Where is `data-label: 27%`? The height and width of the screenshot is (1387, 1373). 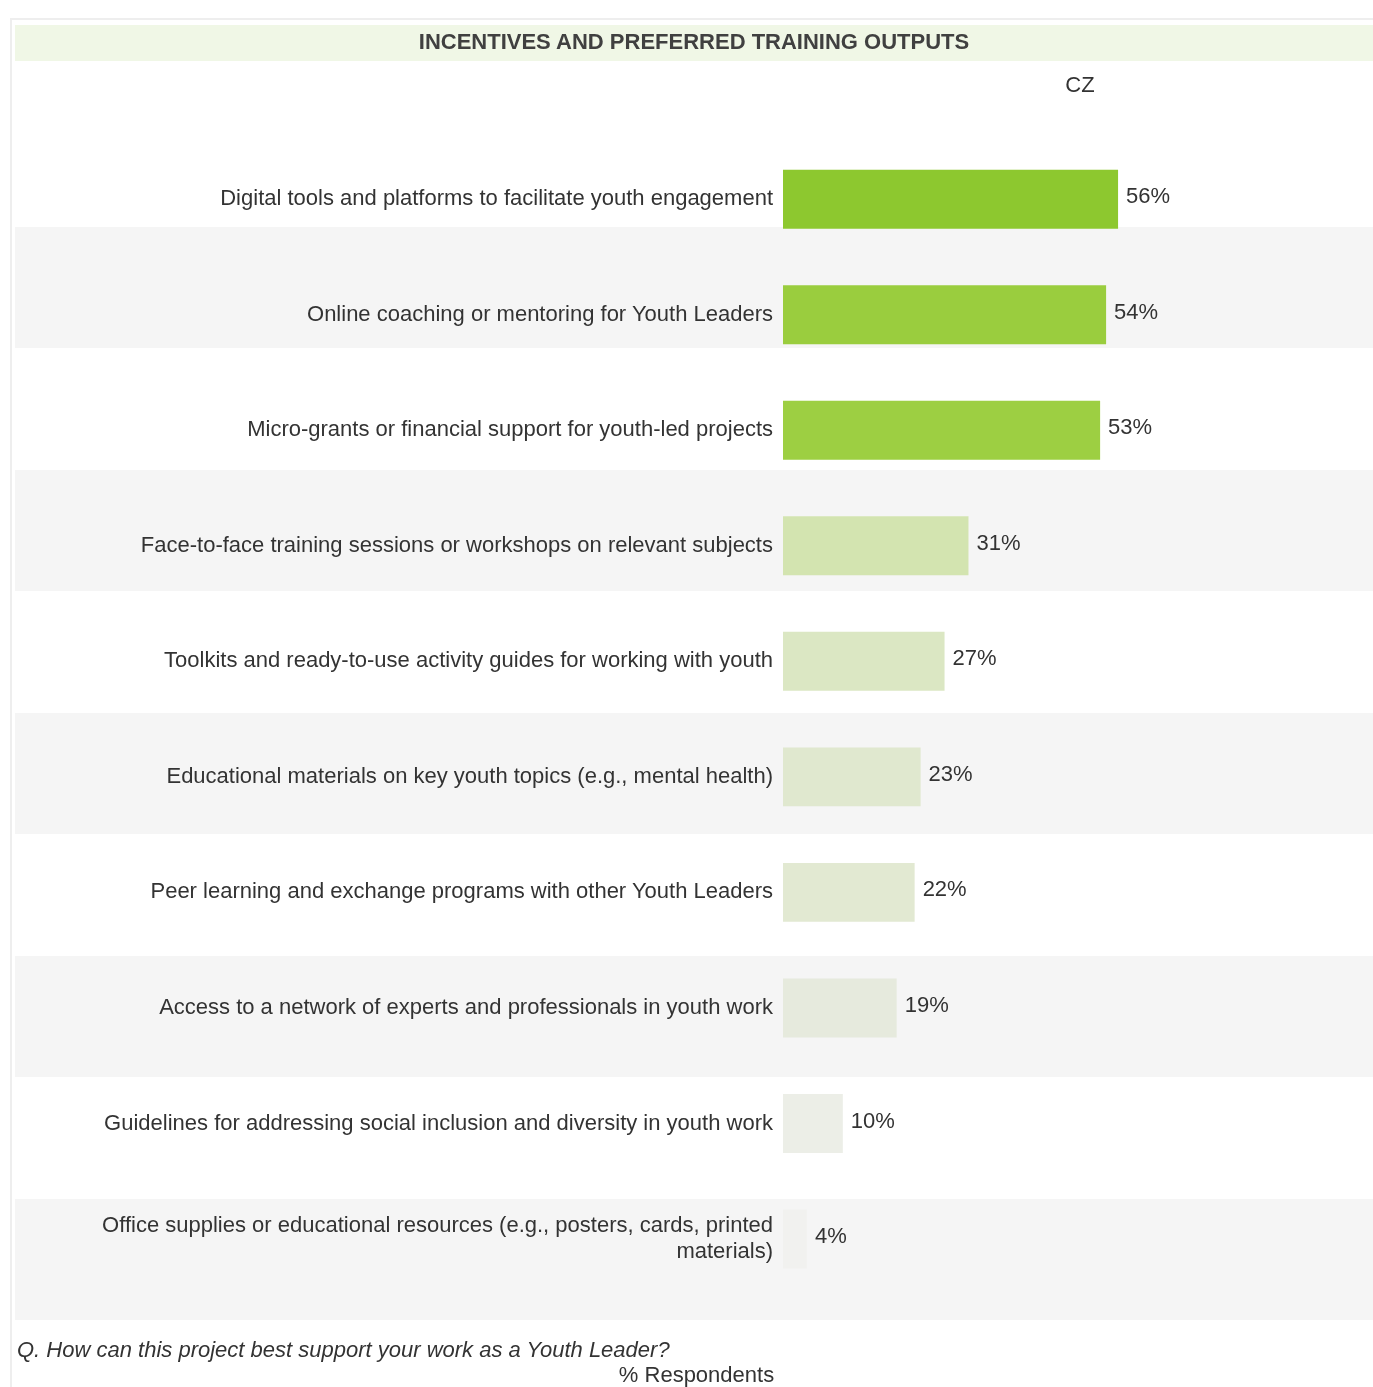 data-label: 27% is located at coordinates (974, 658).